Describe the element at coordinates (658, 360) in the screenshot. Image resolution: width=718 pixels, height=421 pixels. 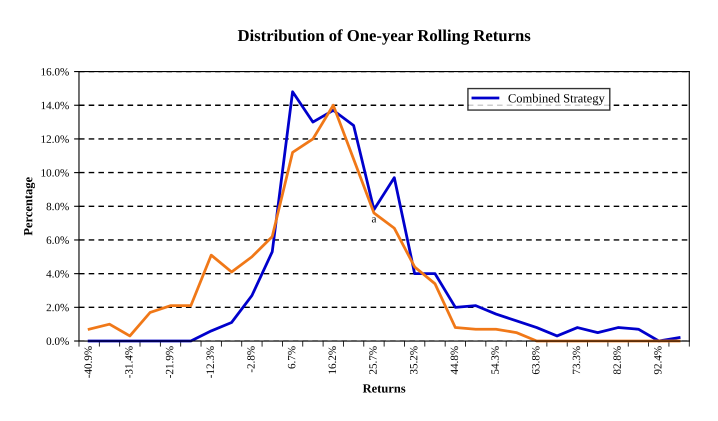
I see `x-tick-label: 92.4%` at that location.